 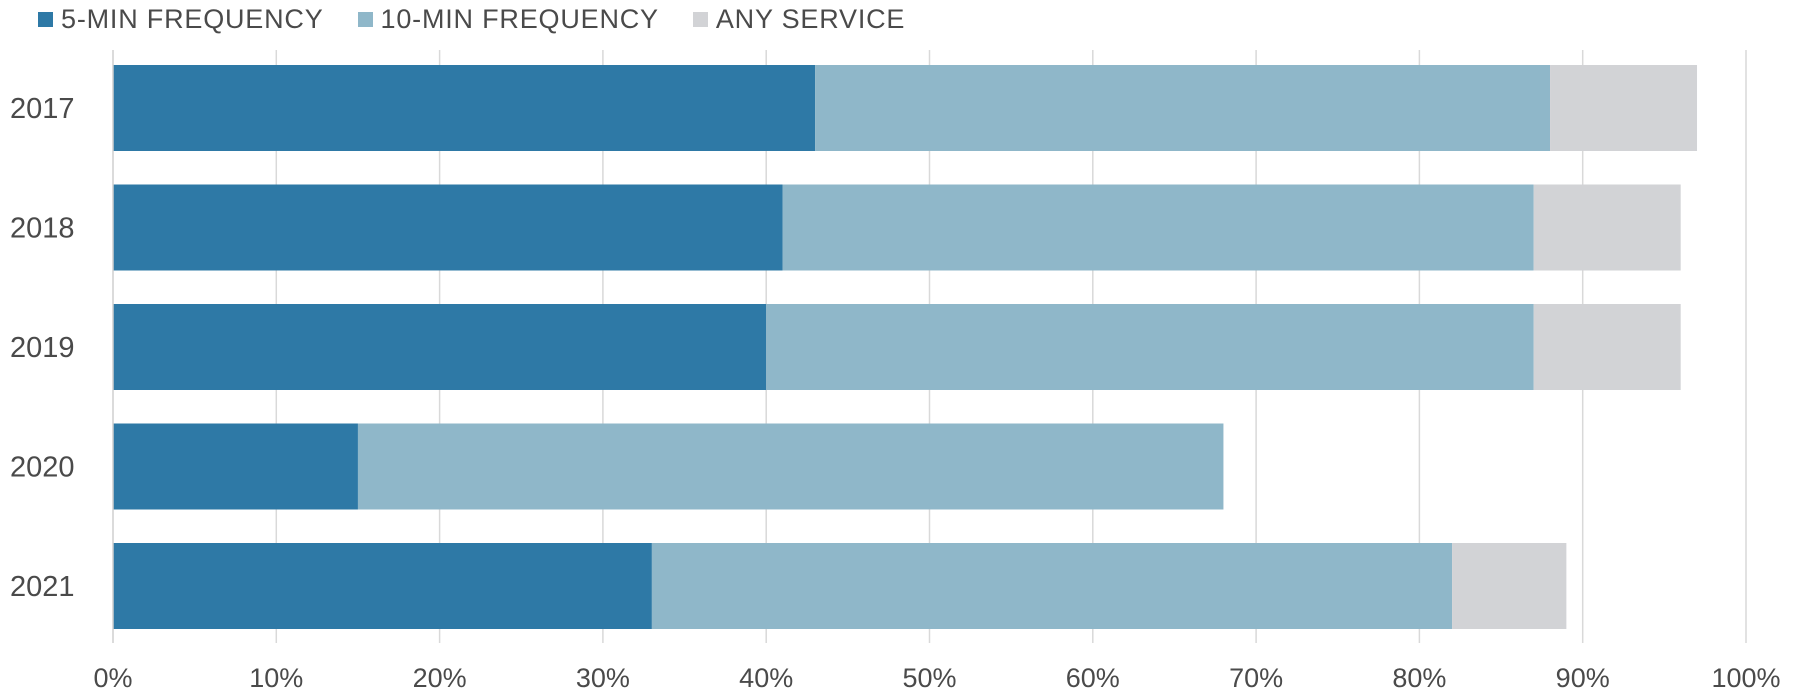 I want to click on x-tick-label: 80%, so click(x=1419, y=678).